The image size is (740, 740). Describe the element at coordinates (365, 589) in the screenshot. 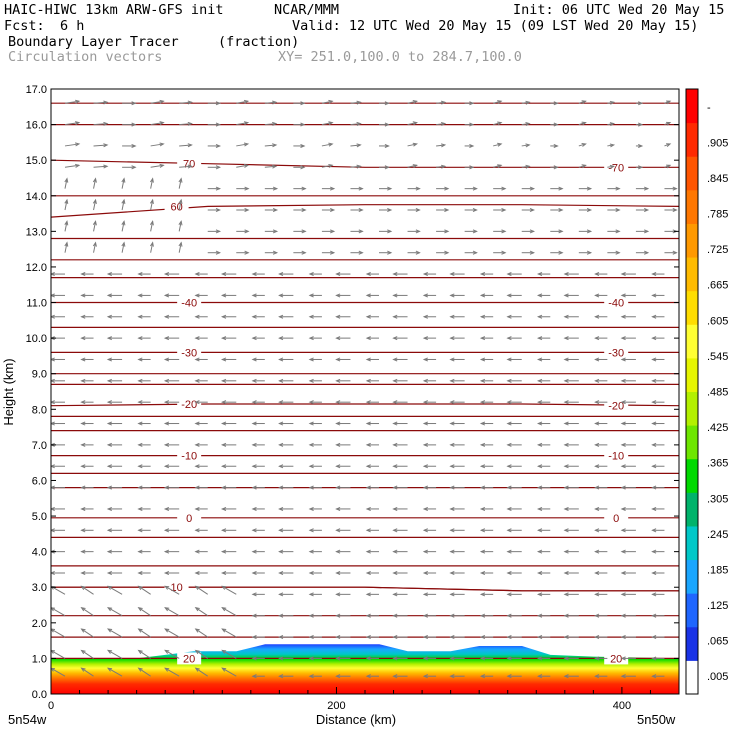

I see `contour-line` at that location.